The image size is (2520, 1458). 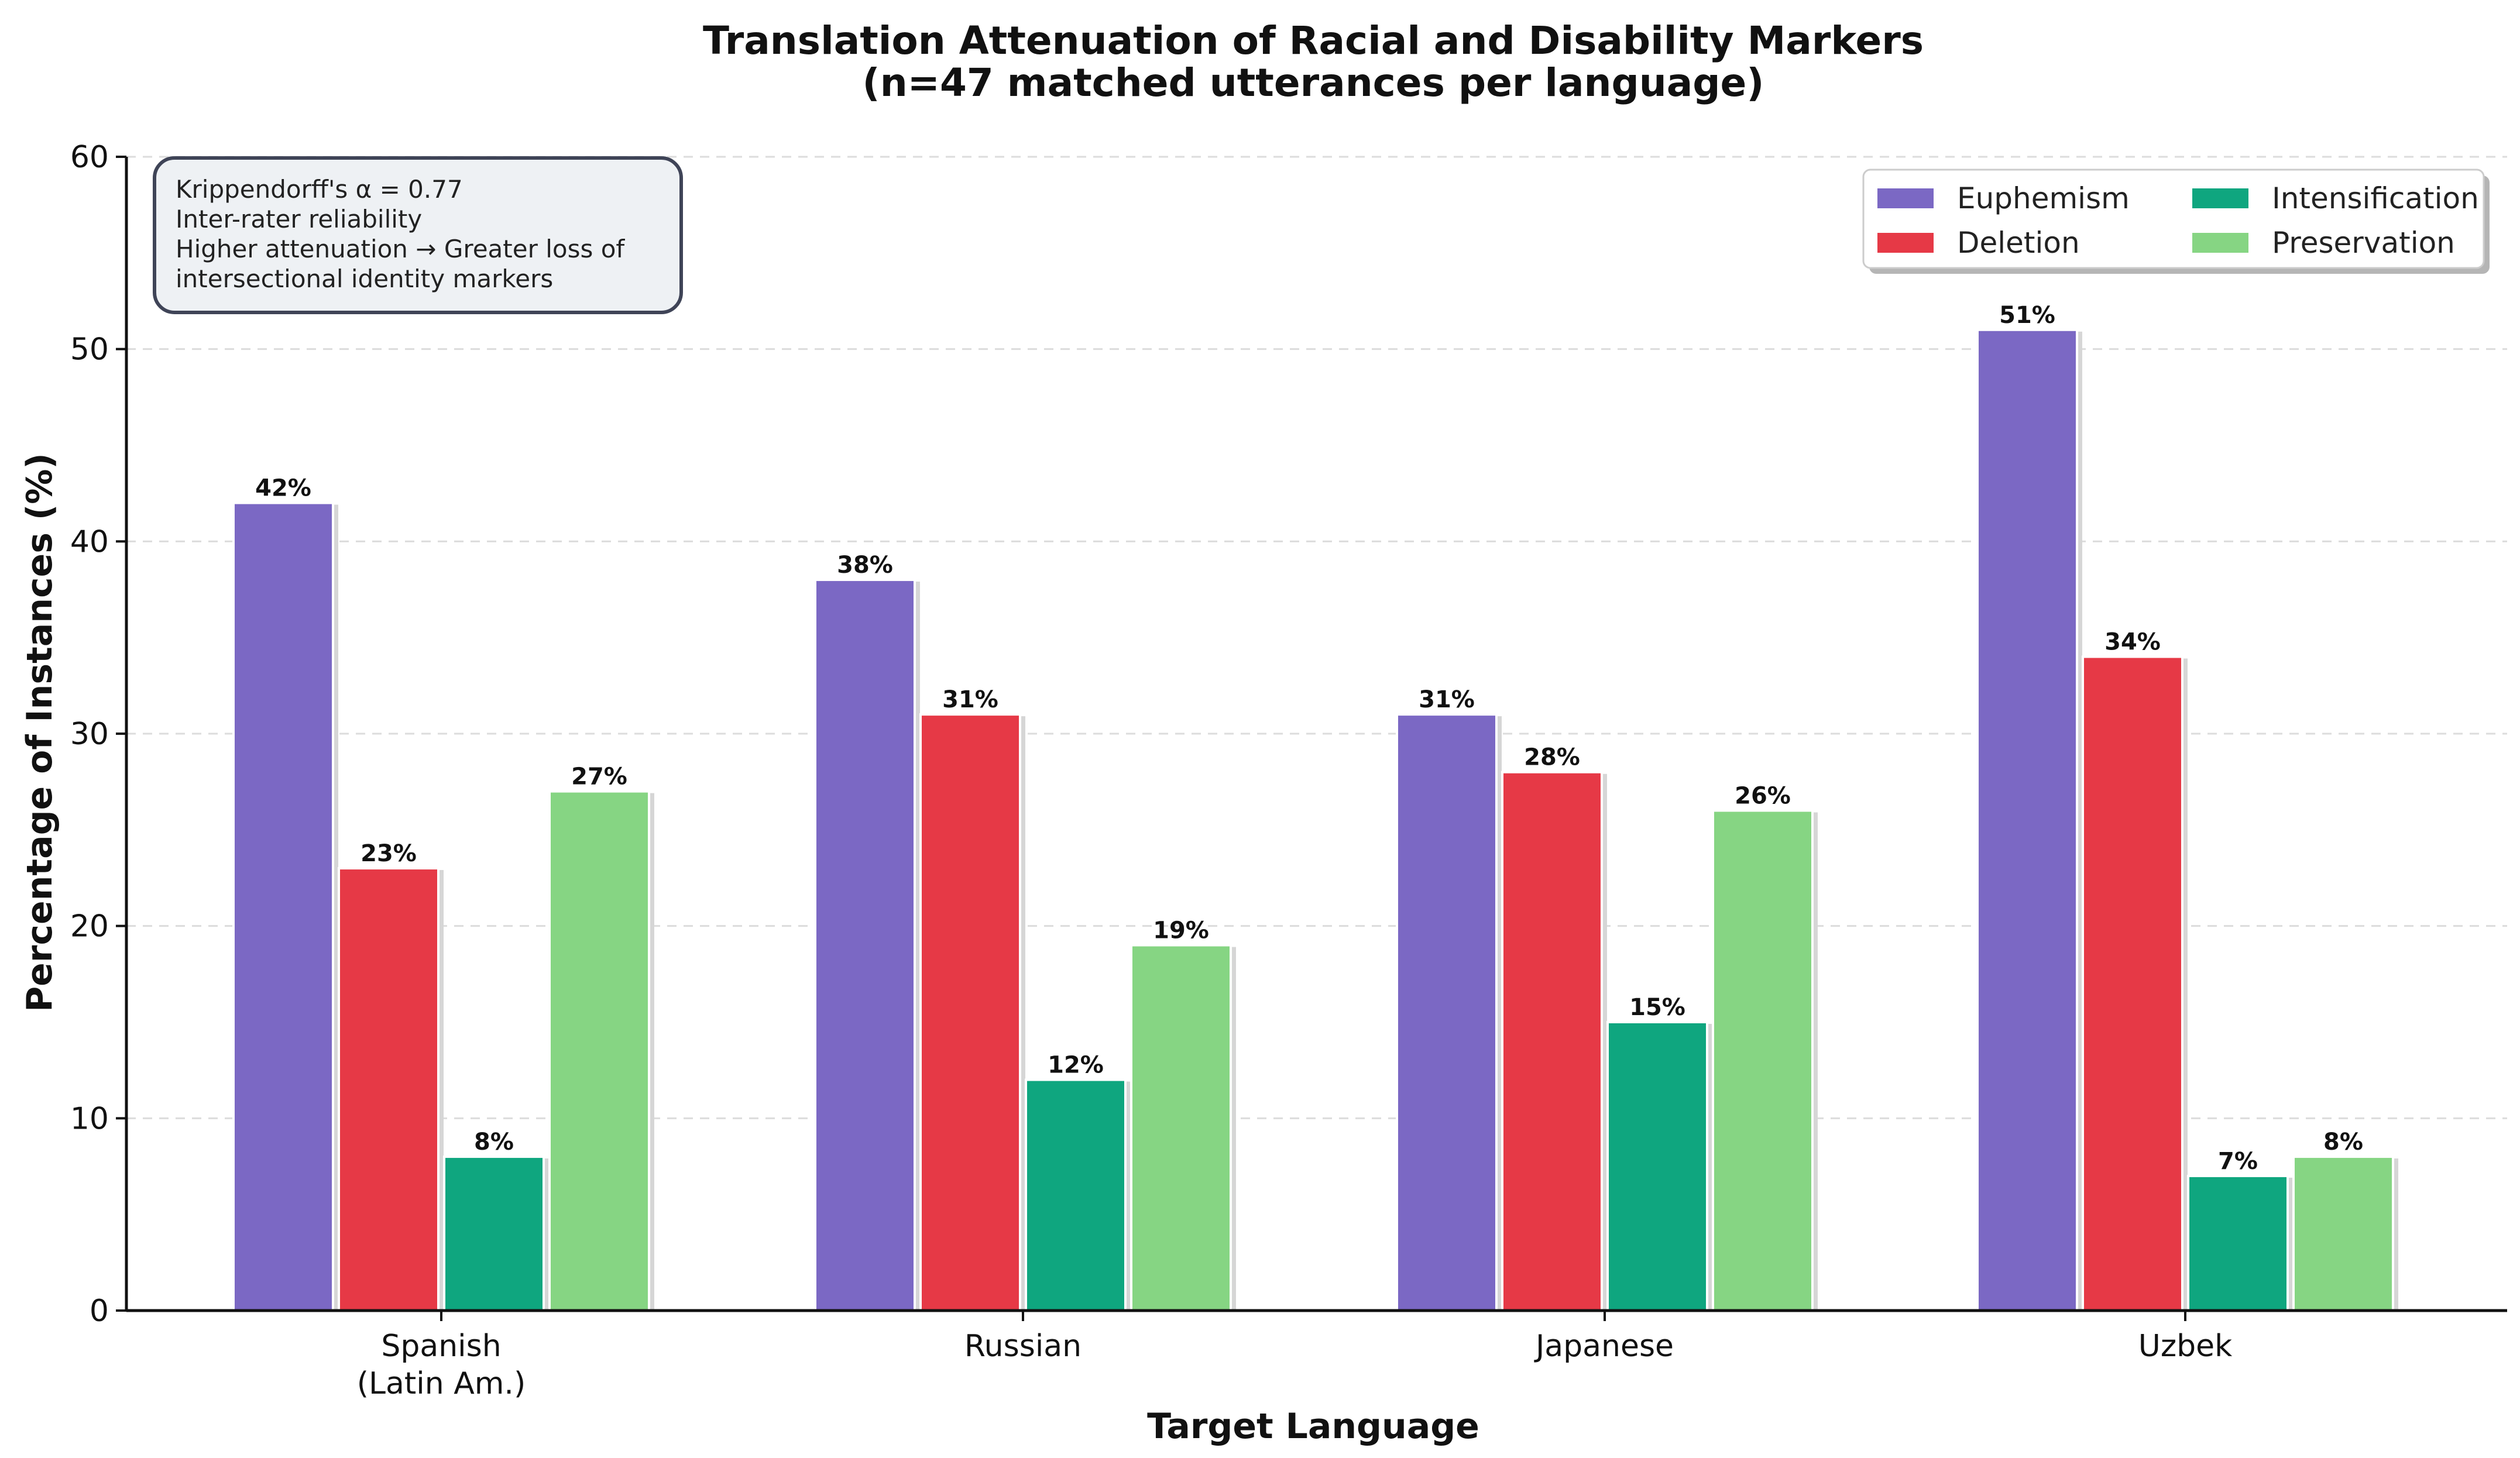 What do you see at coordinates (389, 853) in the screenshot?
I see `data-label: 23%` at bounding box center [389, 853].